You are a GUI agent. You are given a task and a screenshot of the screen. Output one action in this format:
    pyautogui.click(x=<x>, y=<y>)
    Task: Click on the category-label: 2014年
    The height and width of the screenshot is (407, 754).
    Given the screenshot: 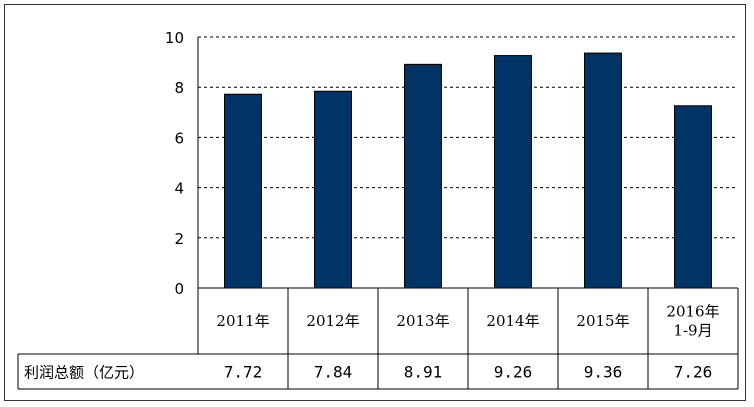 What is the action you would take?
    pyautogui.click(x=512, y=321)
    